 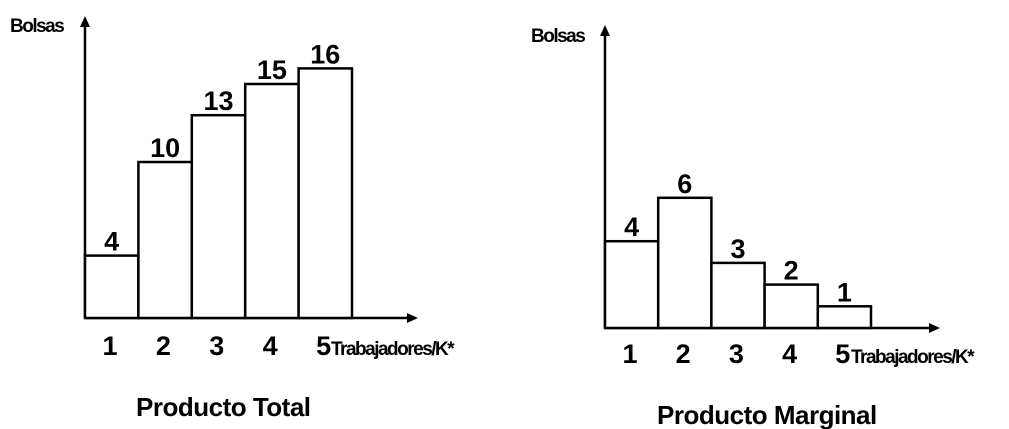 What do you see at coordinates (844, 292) in the screenshot?
I see `value-label-5: 1` at bounding box center [844, 292].